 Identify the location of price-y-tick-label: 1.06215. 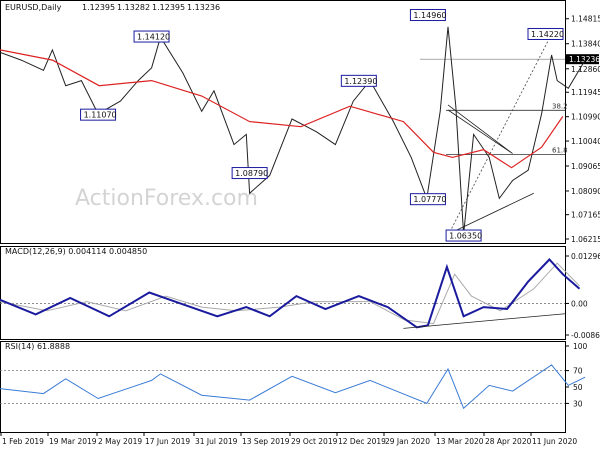
(585, 239).